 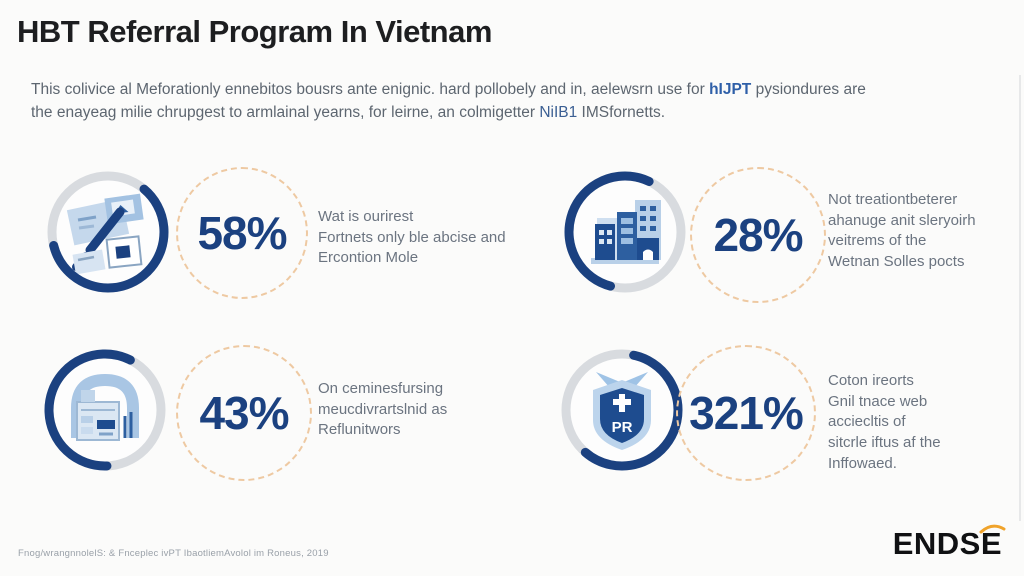 I want to click on stat4-line2: Gnil tnace web, so click(x=878, y=401).